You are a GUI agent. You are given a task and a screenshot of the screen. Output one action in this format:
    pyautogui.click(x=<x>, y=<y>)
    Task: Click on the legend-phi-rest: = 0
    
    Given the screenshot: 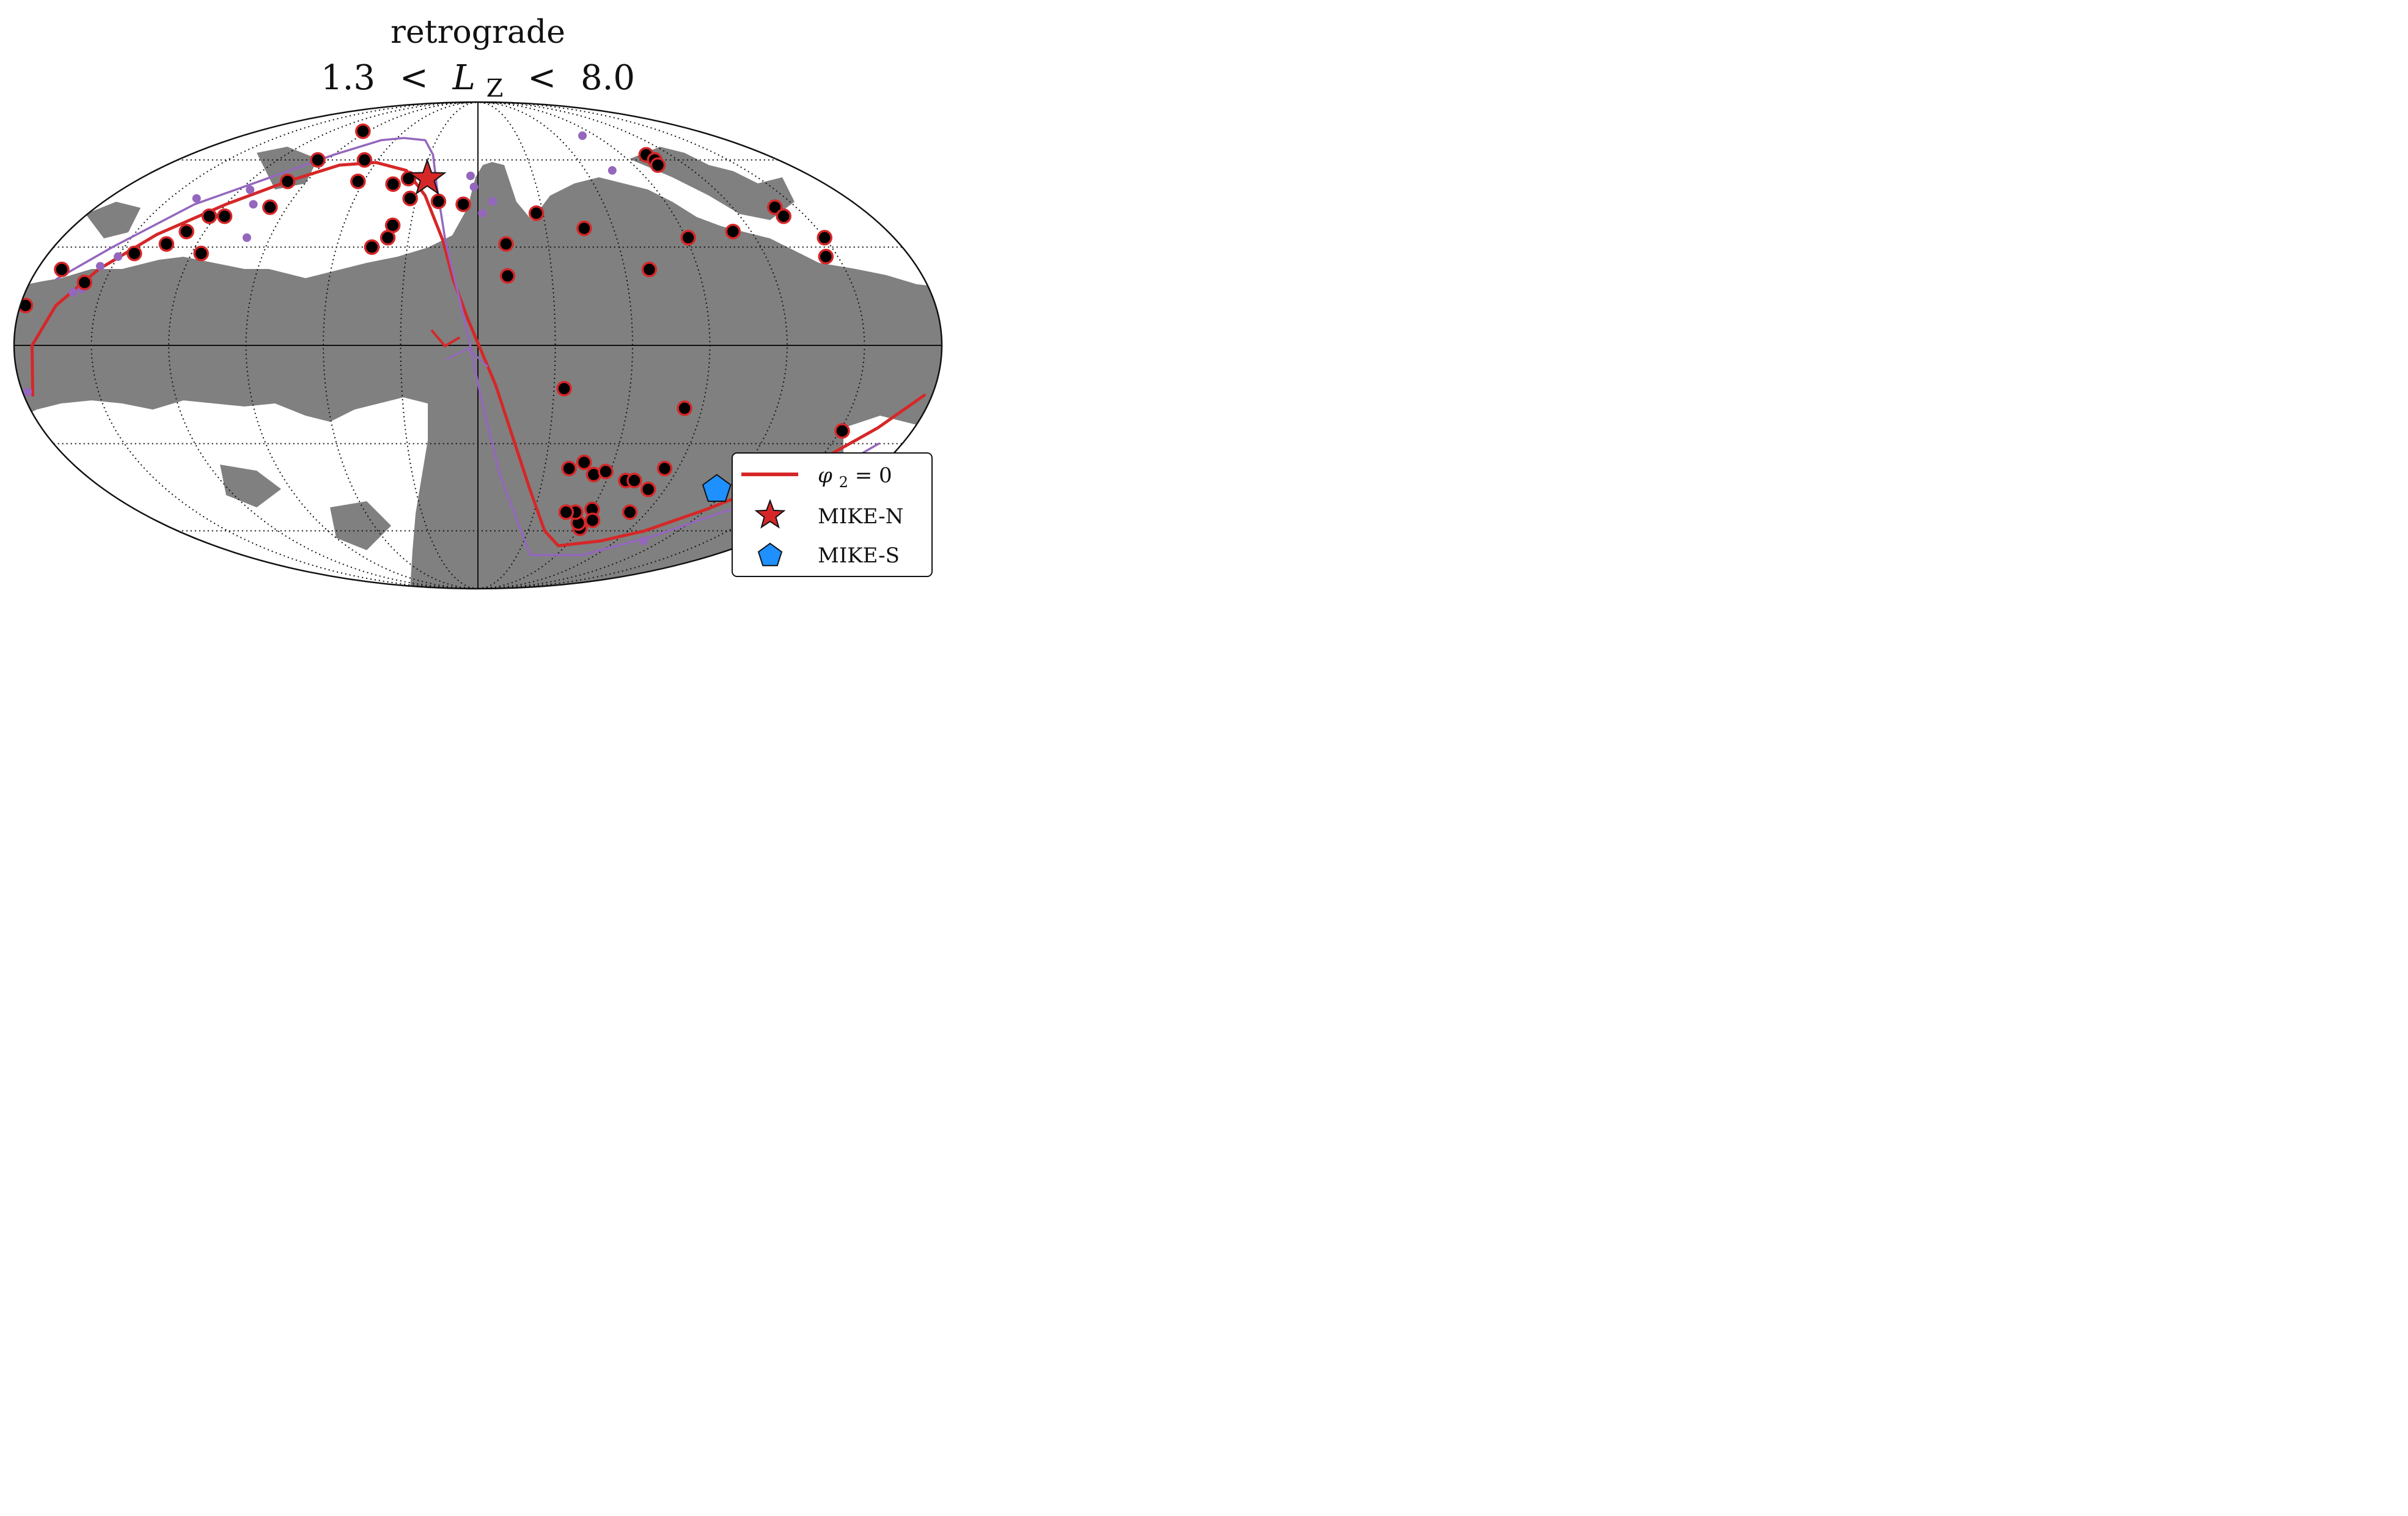 What is the action you would take?
    pyautogui.click(x=873, y=475)
    